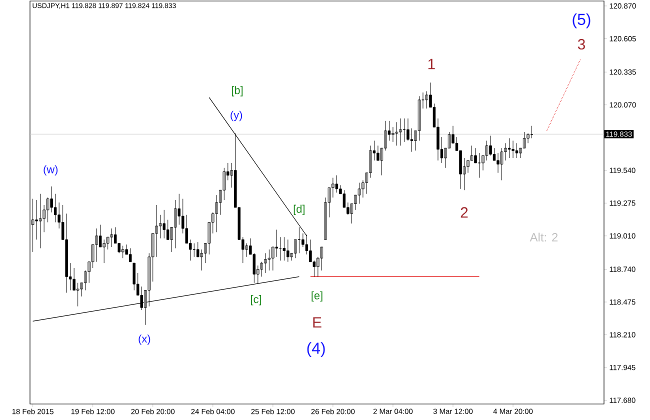  What do you see at coordinates (144, 339) in the screenshot?
I see `annotation: (x)` at bounding box center [144, 339].